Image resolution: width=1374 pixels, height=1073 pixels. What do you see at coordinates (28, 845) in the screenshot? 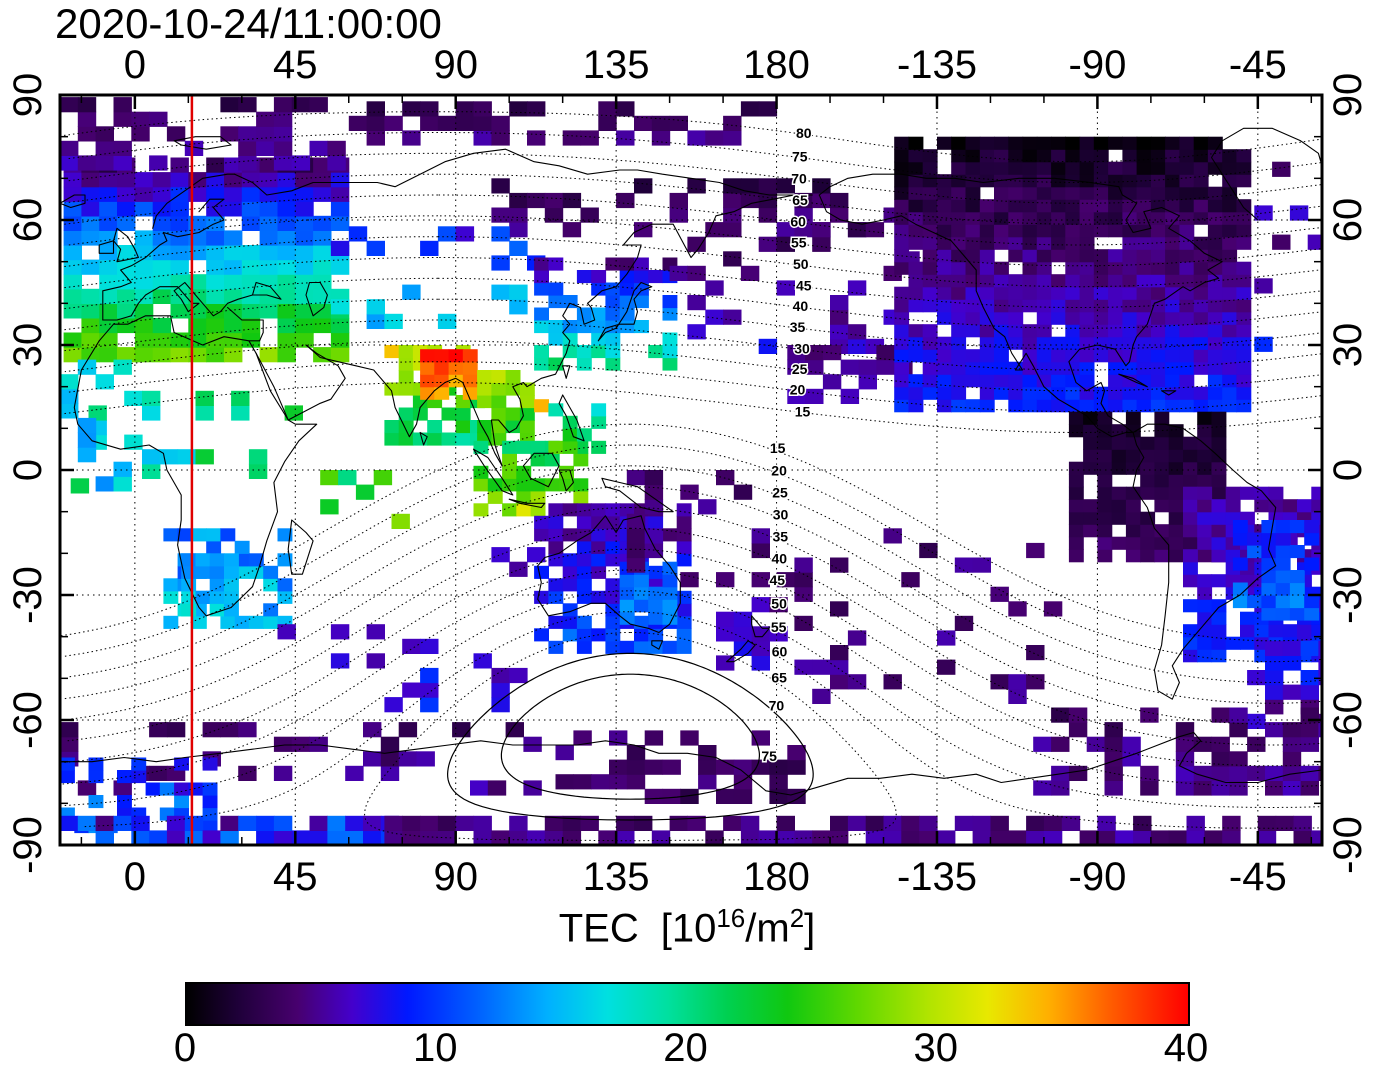
I see `lat-axis-label-left: -90` at bounding box center [28, 845].